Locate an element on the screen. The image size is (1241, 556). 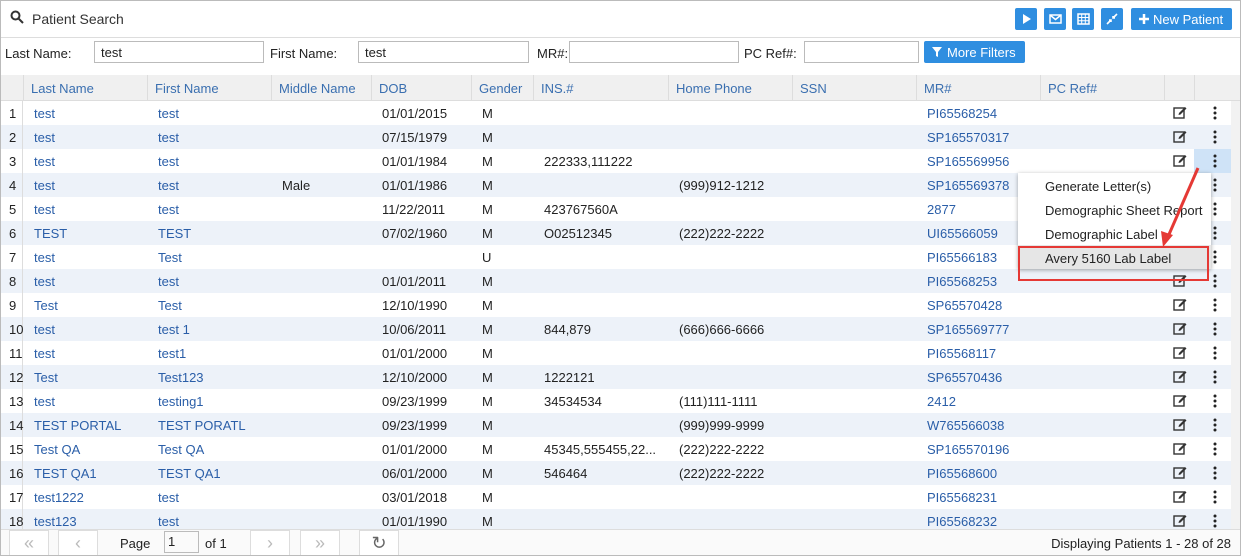
pc-ref-input is located at coordinates (861, 52).